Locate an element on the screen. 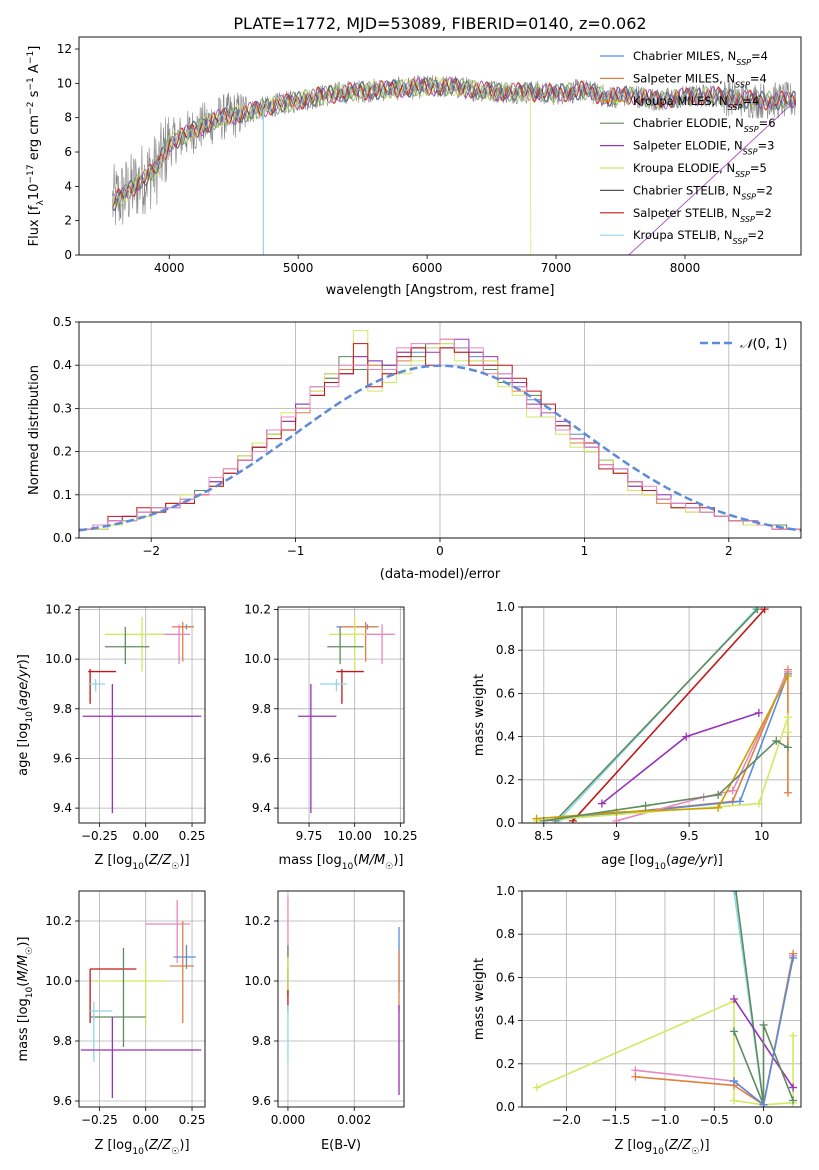  ticks: 0.000 0.002 9.6 9.8 10.0 10.2 is located at coordinates (307, 1020).